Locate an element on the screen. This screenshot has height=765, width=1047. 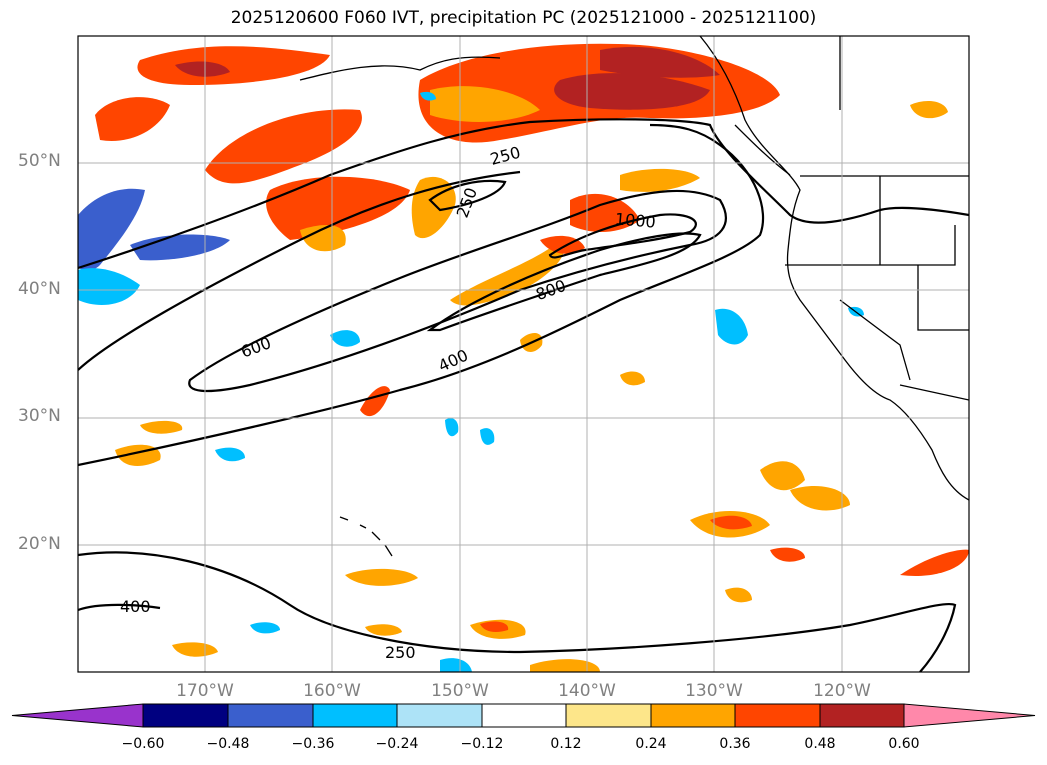
colorbar is located at coordinates (523, 715).